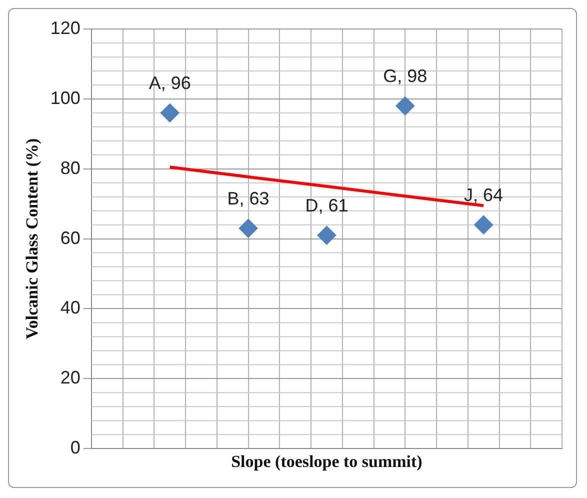  What do you see at coordinates (70, 168) in the screenshot?
I see `y-tick-label: 80` at bounding box center [70, 168].